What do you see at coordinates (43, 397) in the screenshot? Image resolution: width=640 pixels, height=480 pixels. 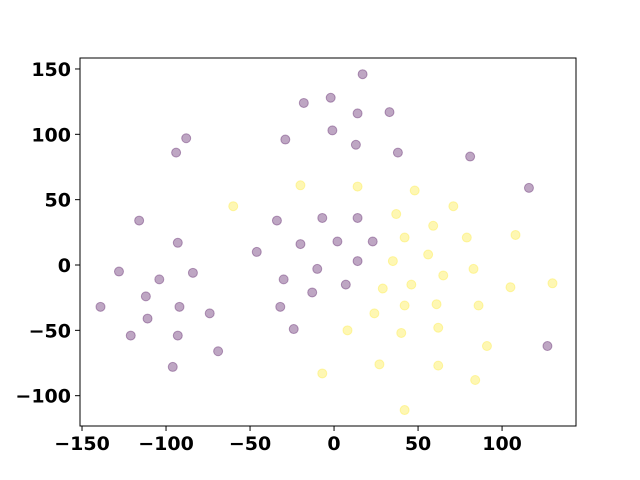 I see `y-tick-label: −100` at bounding box center [43, 397].